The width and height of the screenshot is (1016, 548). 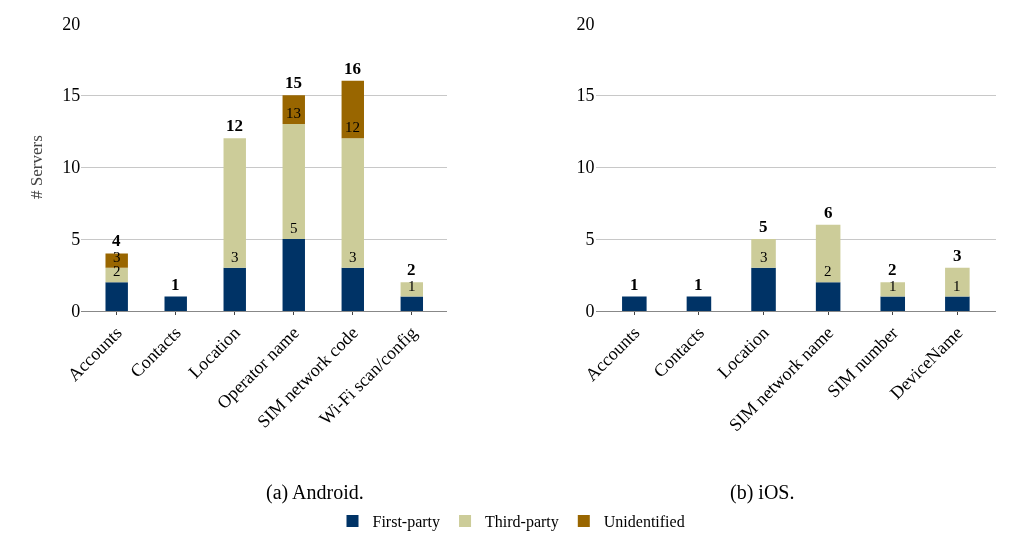 What do you see at coordinates (315, 492) in the screenshot?
I see `text: (a) Android.` at bounding box center [315, 492].